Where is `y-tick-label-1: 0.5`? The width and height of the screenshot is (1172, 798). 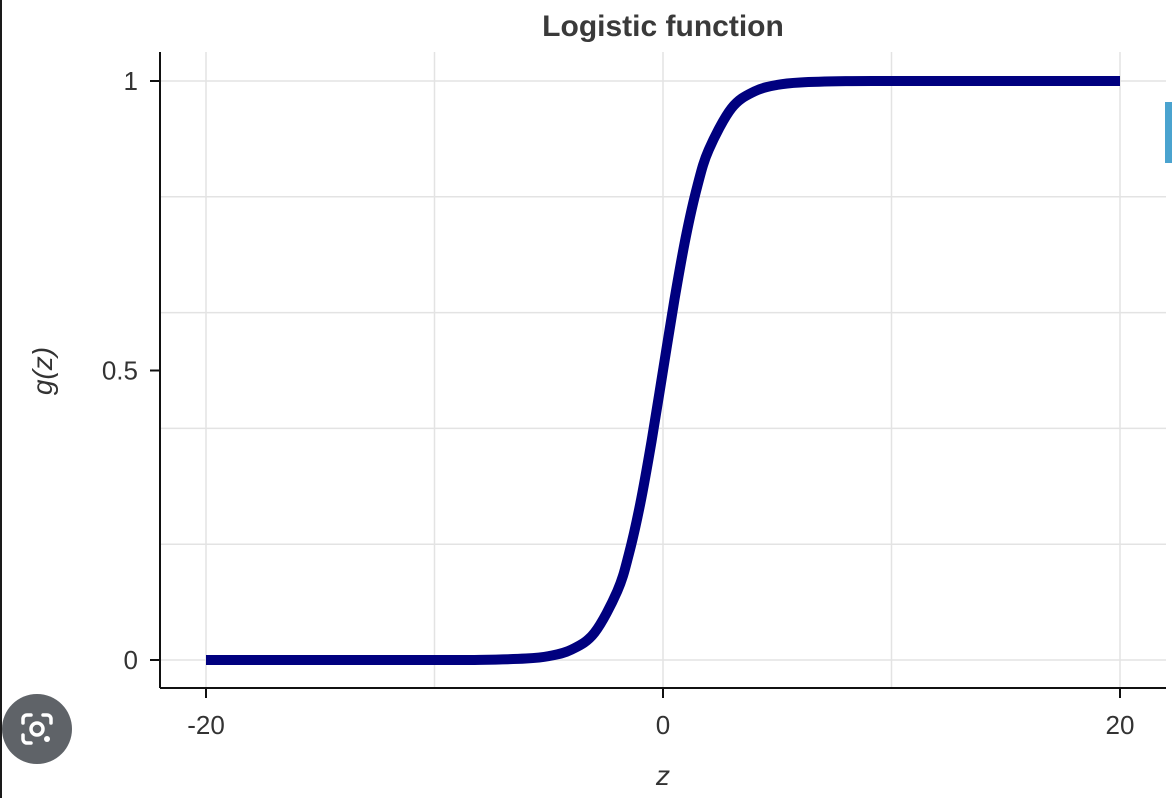 y-tick-label-1: 0.5 is located at coordinates (120, 371).